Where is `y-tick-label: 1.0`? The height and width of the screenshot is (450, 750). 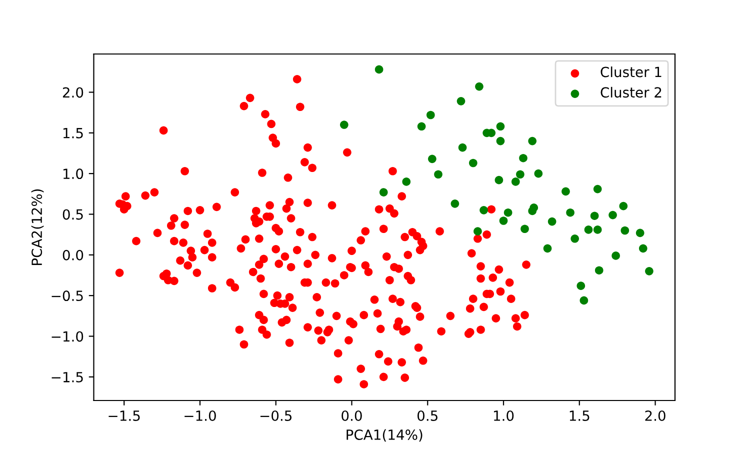 y-tick-label: 1.0 is located at coordinates (73, 174).